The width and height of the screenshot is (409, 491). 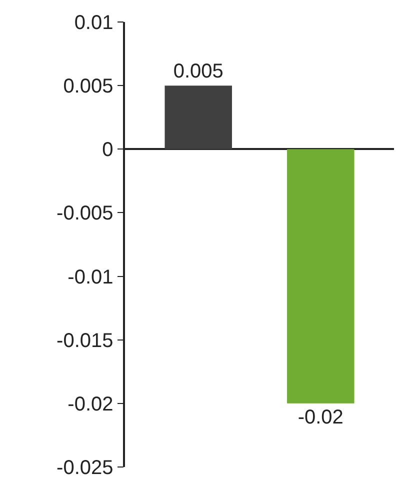 What do you see at coordinates (108, 150) in the screenshot?
I see `y-tick-label: 0` at bounding box center [108, 150].